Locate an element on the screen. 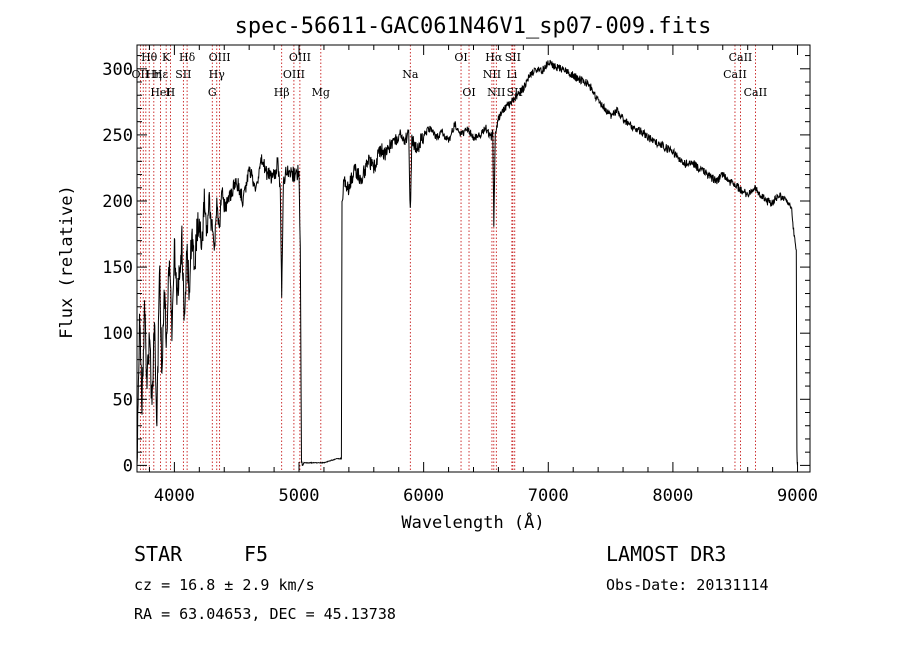  obs-date: Obs-Date: 20131114 is located at coordinates (687, 585).